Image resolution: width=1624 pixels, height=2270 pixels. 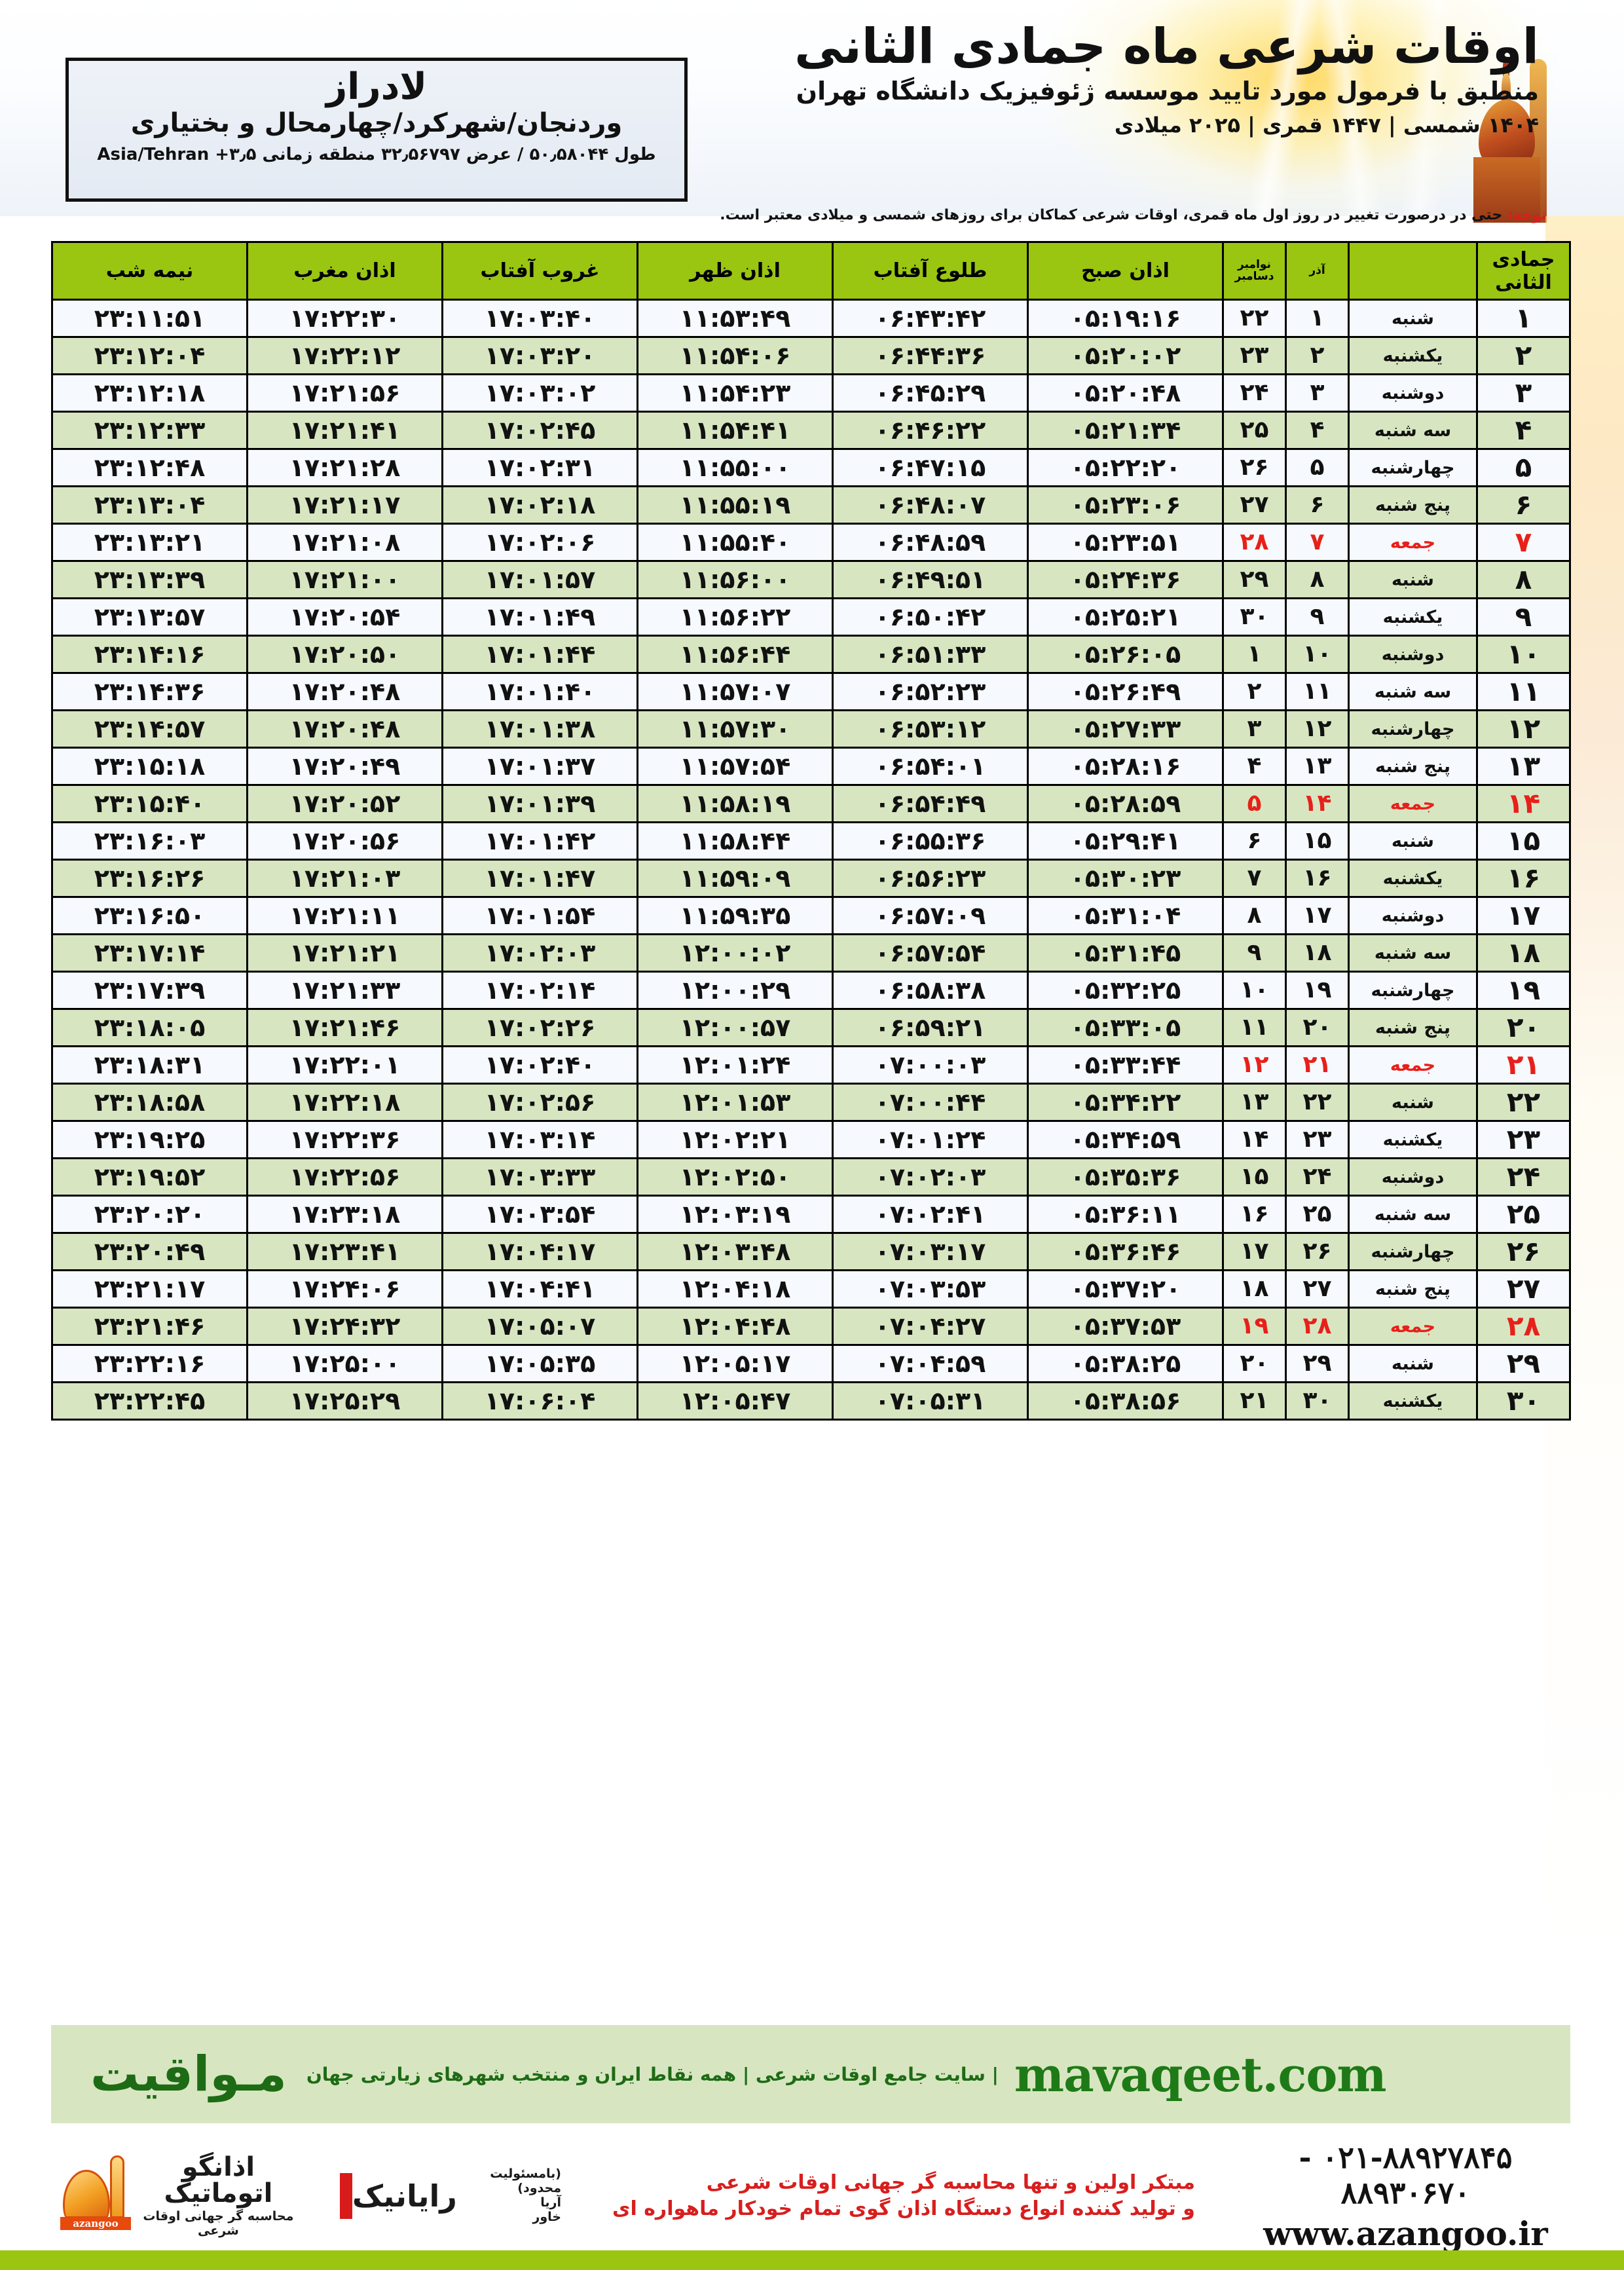 I want to click on cell-shamsi-date: ۲۳, so click(x=1317, y=1139).